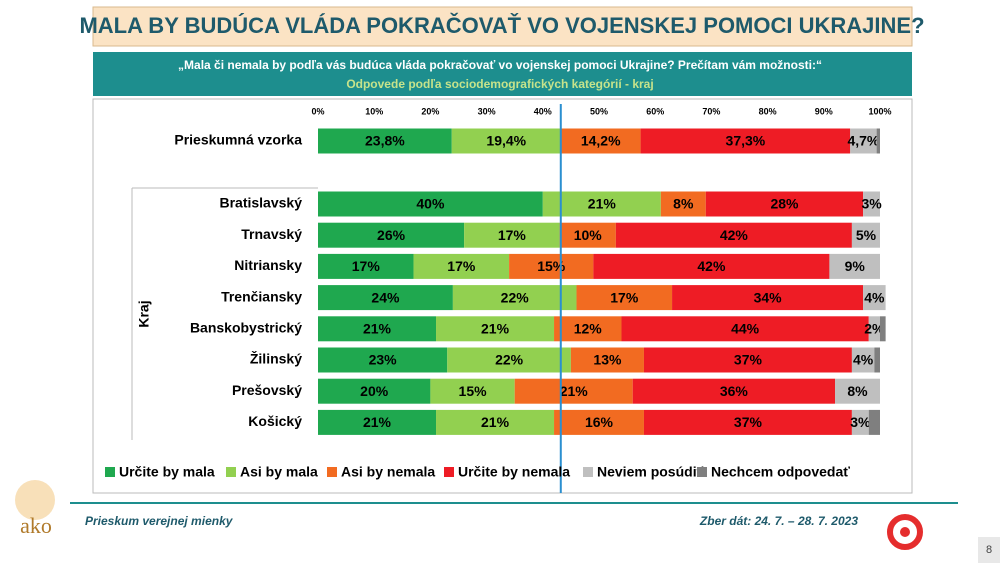 The width and height of the screenshot is (1000, 563). Describe the element at coordinates (711, 111) in the screenshot. I see `x-tick-label: 70%` at that location.